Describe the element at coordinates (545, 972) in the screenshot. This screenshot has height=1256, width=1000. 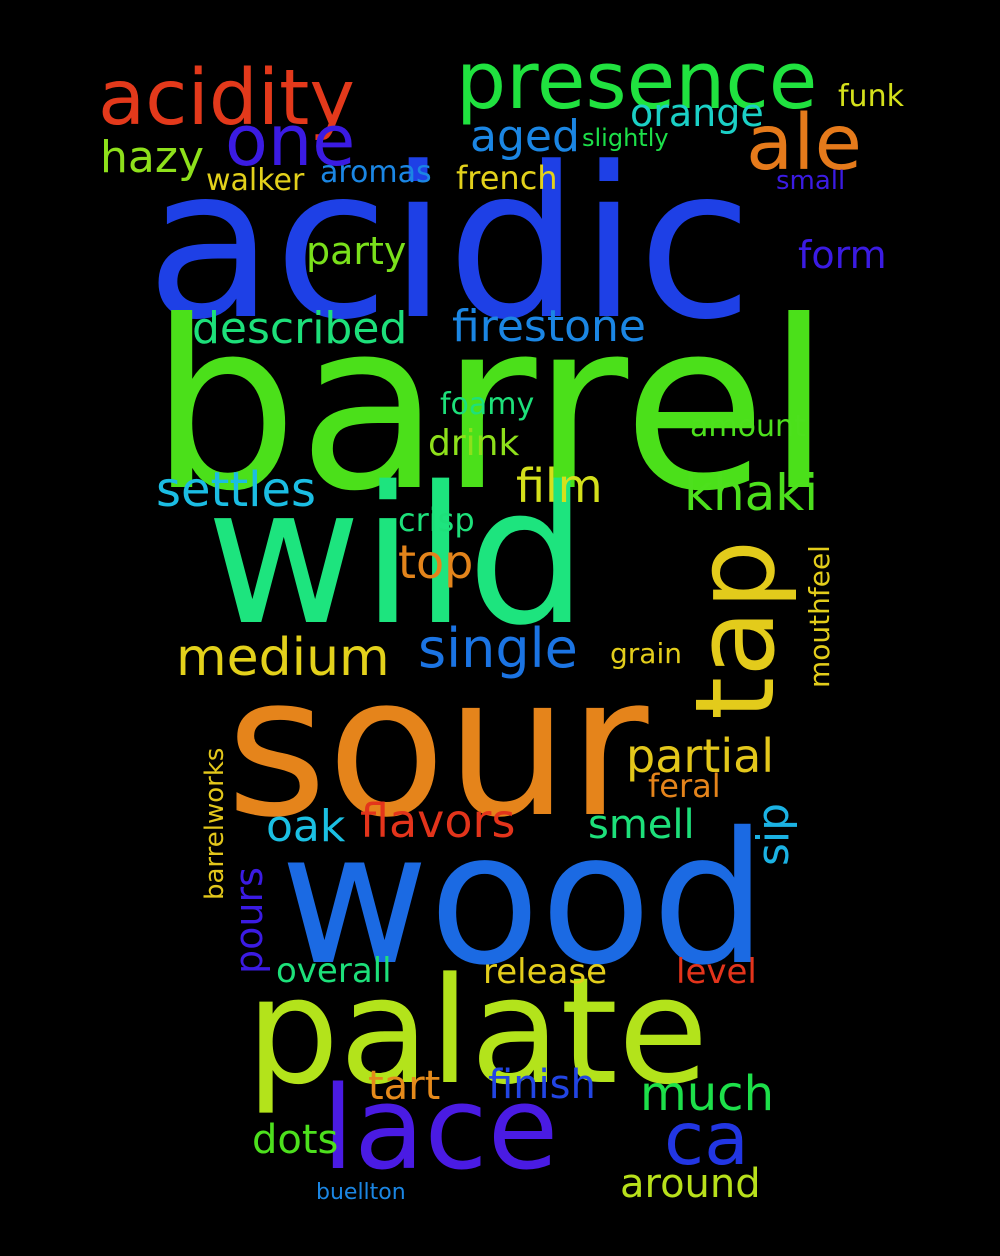
I see `word-release: release` at that location.